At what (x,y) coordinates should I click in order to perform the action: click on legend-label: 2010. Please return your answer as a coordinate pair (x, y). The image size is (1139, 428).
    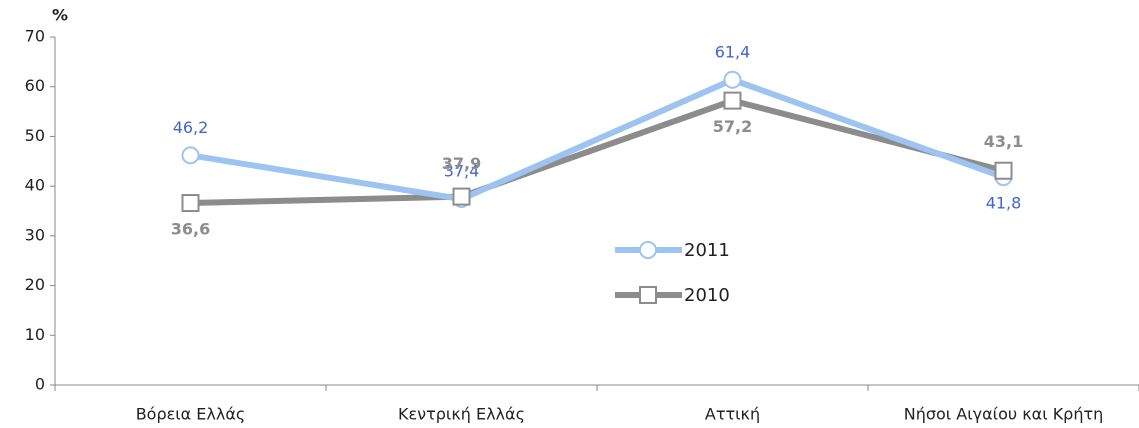
    Looking at the image, I should click on (707, 295).